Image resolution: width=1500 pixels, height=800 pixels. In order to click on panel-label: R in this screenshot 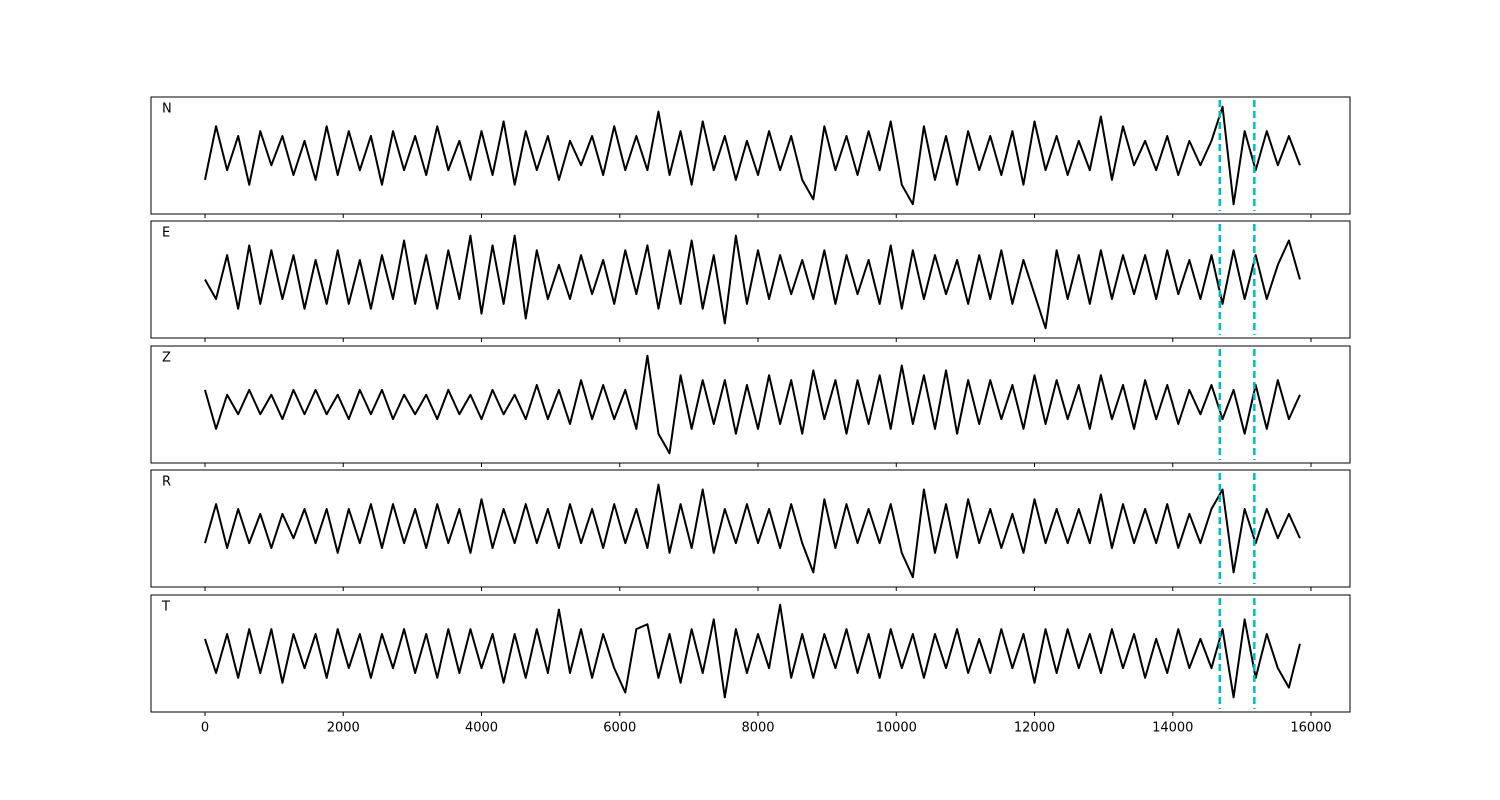, I will do `click(166, 482)`.